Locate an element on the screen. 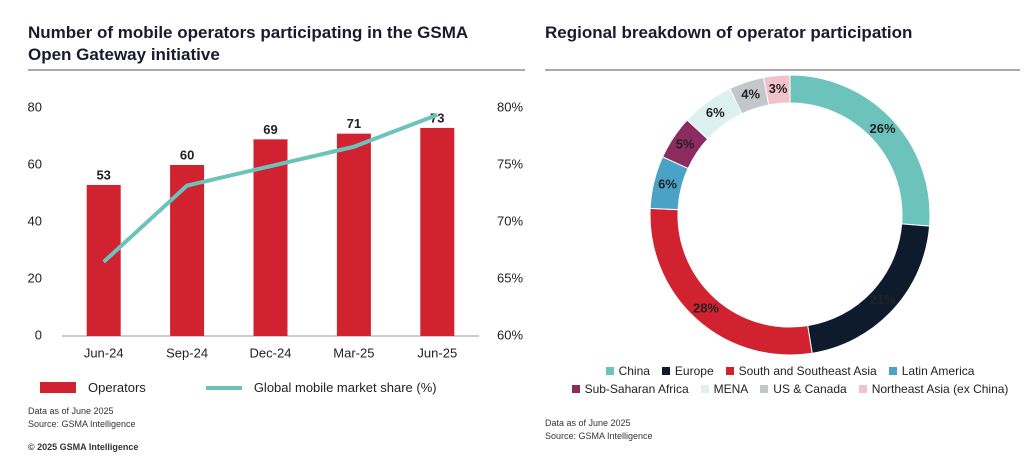  legend-label: Latin America is located at coordinates (938, 371).